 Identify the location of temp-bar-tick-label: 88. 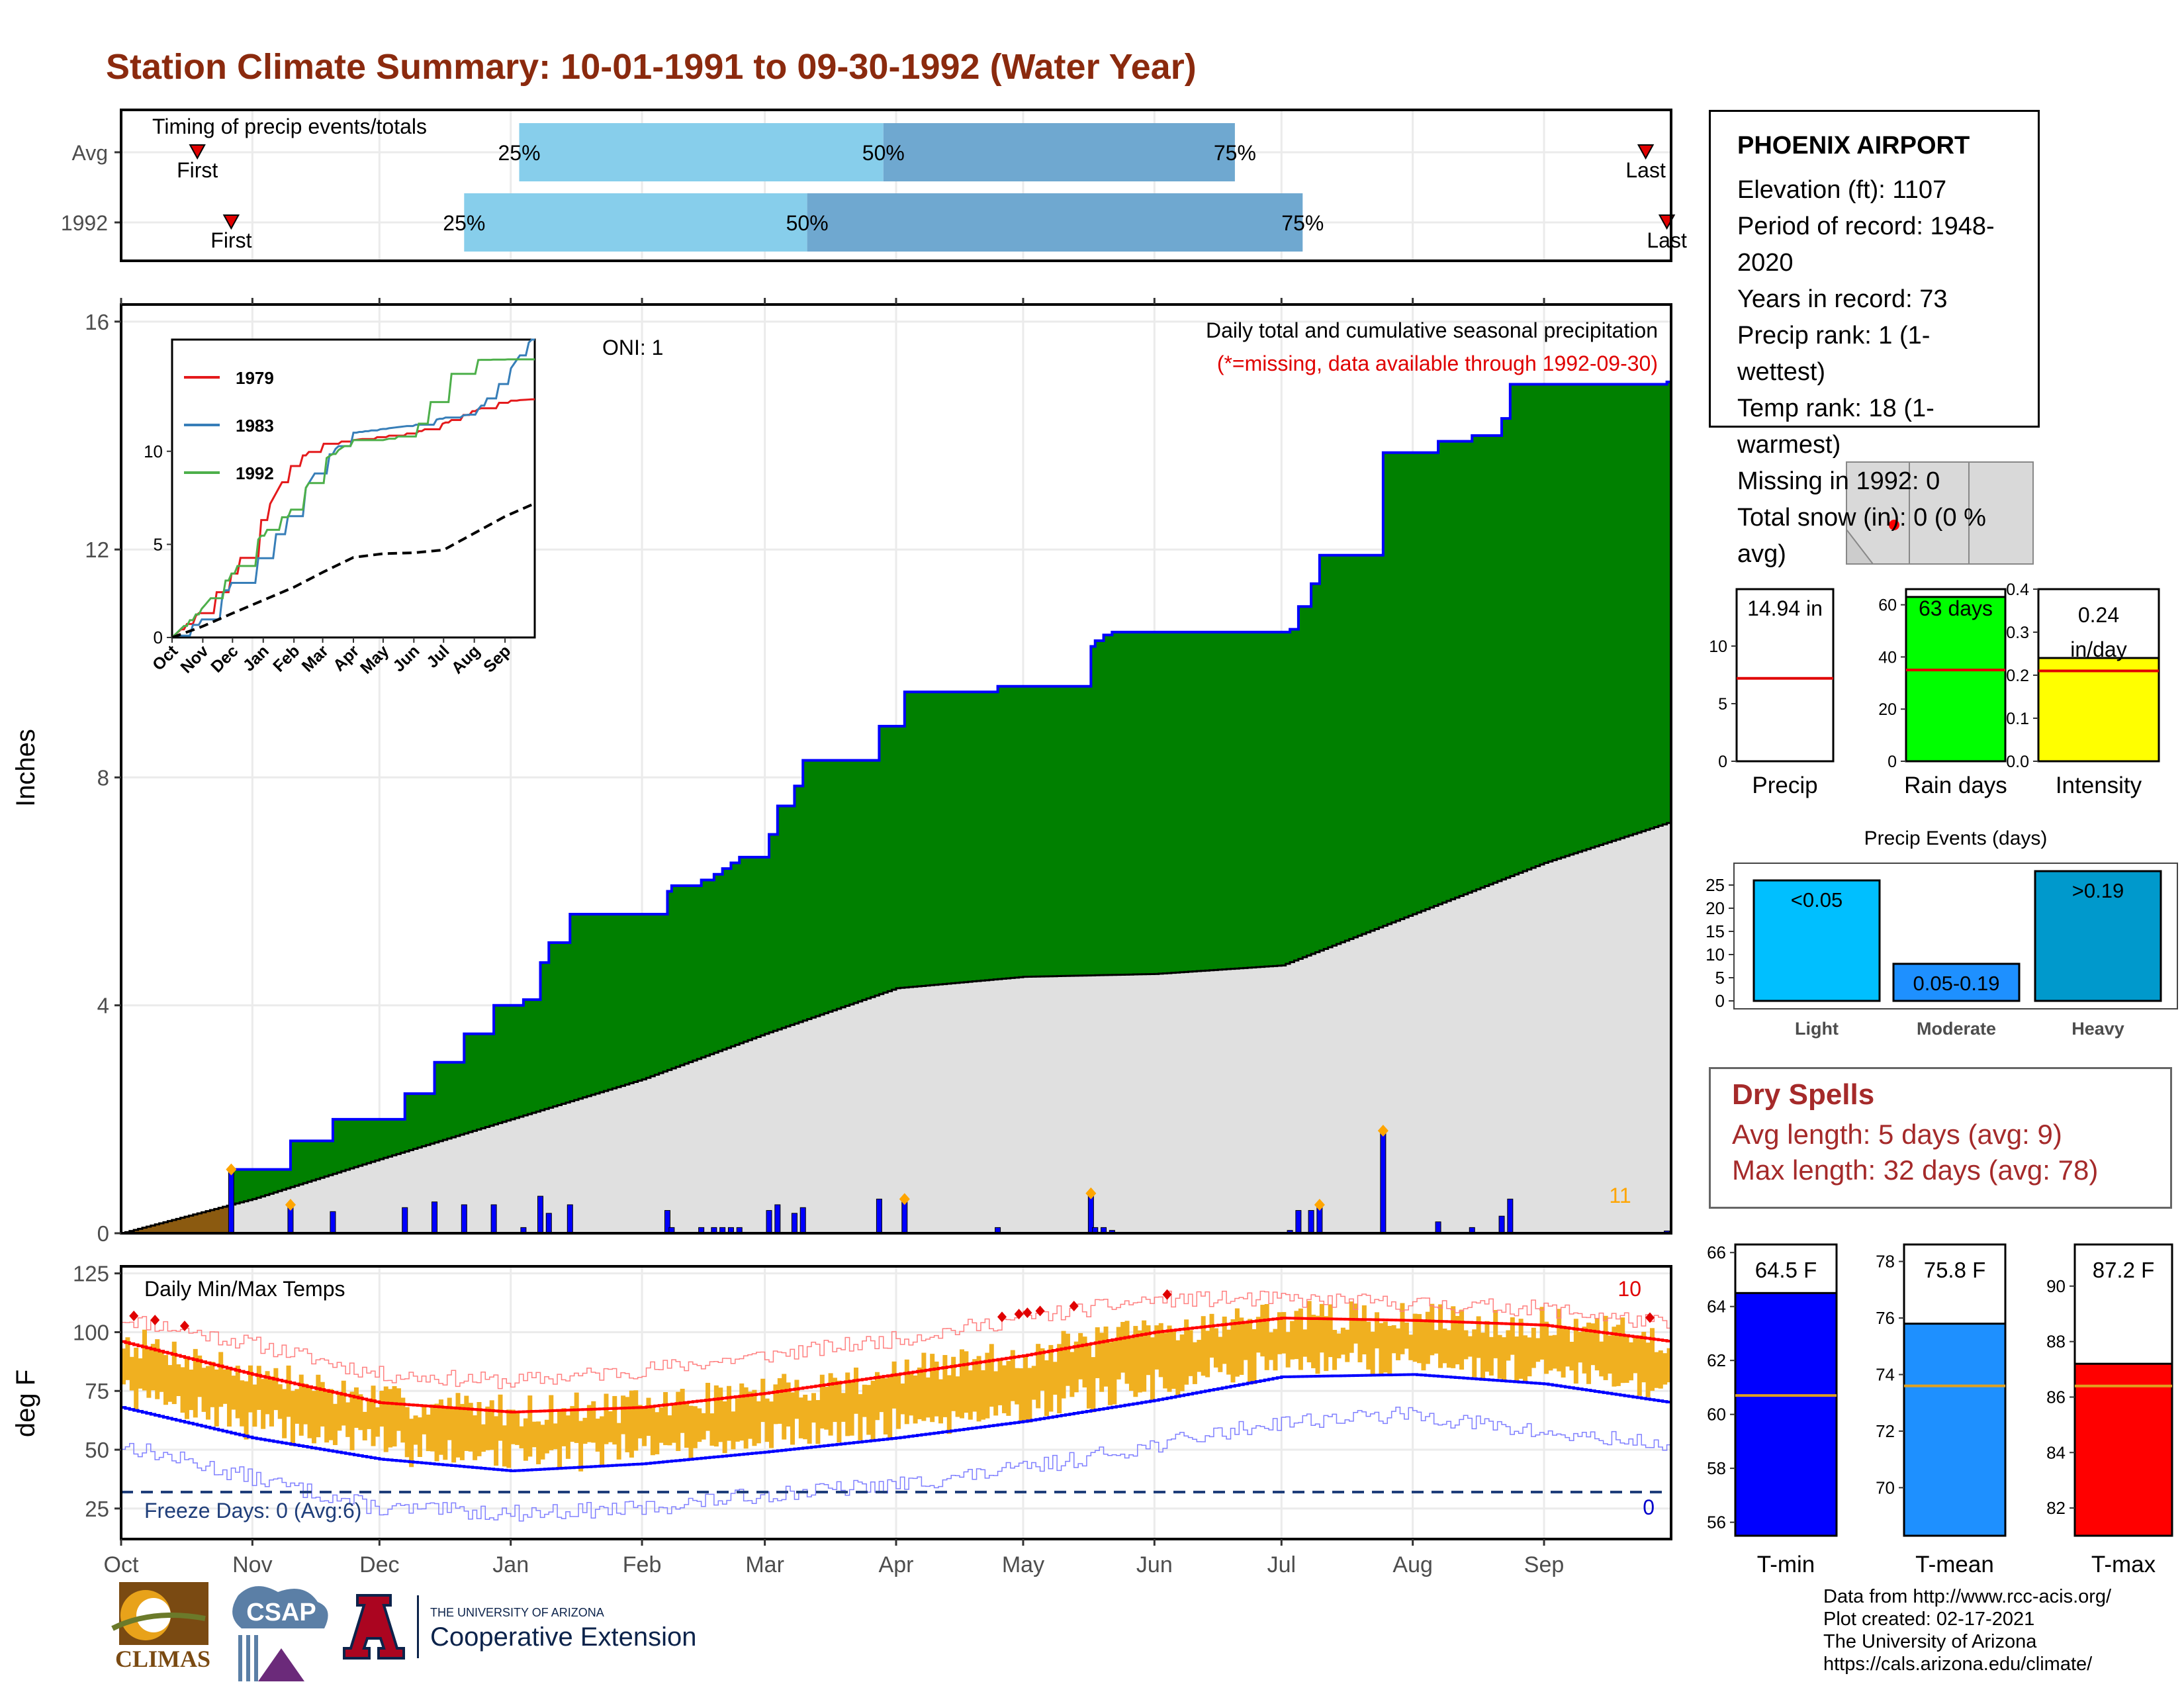
(2056, 1342).